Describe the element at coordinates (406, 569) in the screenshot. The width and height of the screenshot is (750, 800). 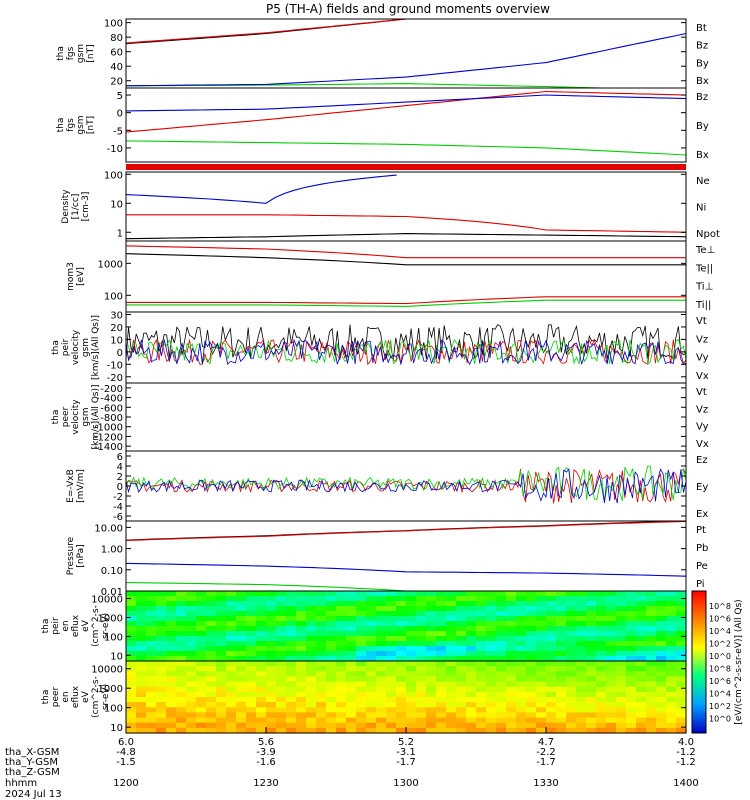
I see `series-Pi` at that location.